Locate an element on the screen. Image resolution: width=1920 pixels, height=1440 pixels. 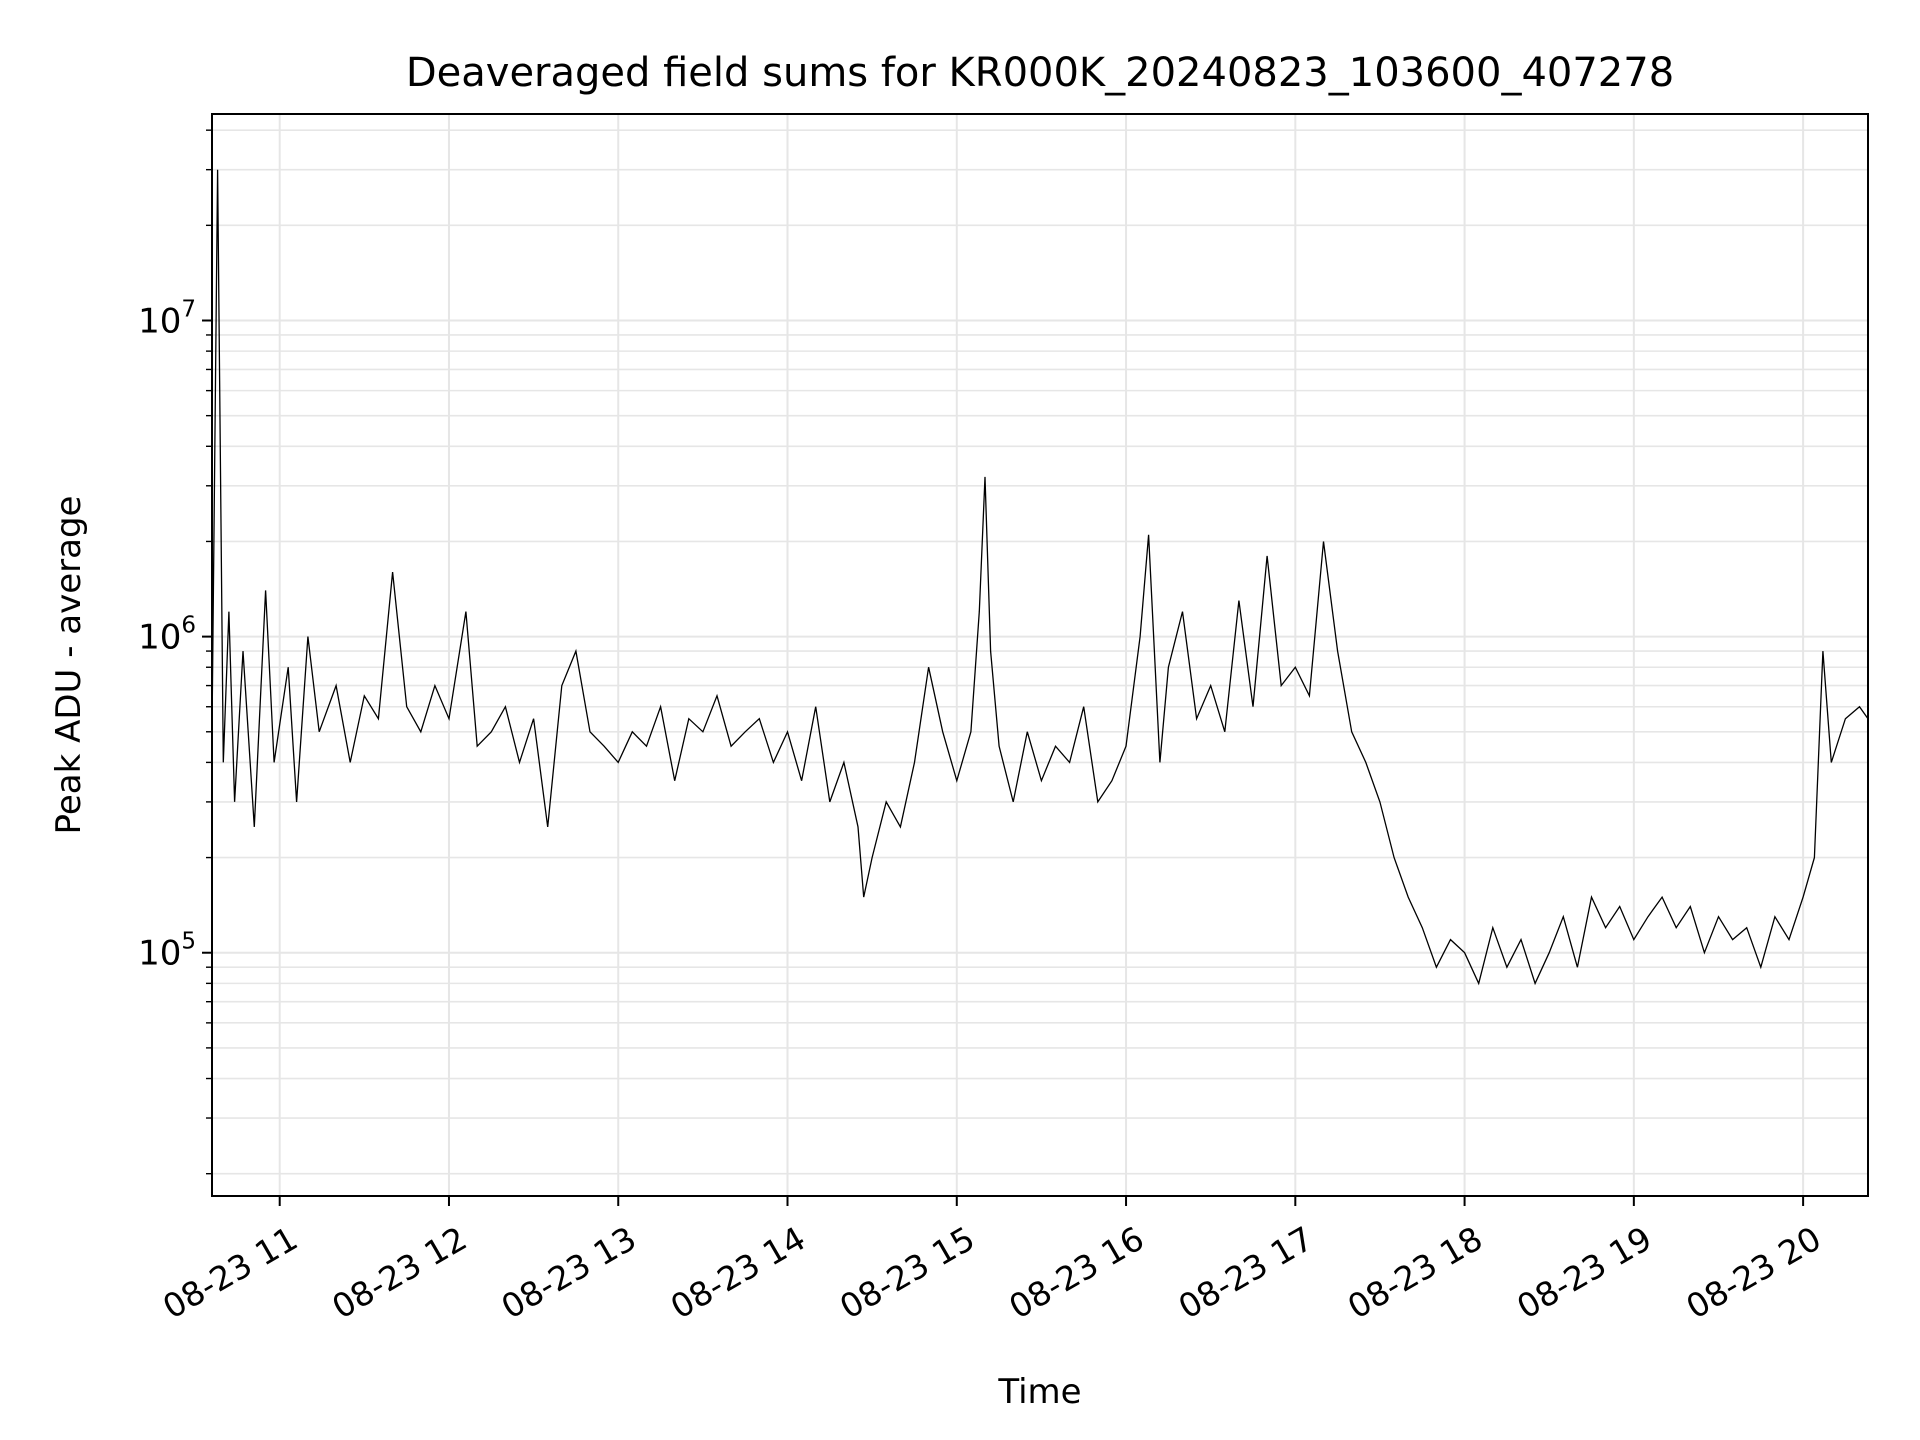
x-tick-label: 08-23 15 is located at coordinates (907, 1273).